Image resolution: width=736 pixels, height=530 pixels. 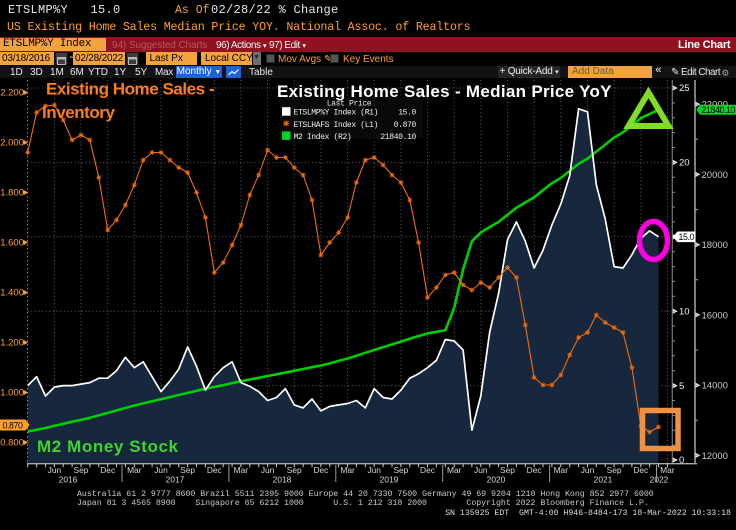 I want to click on svg-text: 1.000, so click(x=12, y=393).